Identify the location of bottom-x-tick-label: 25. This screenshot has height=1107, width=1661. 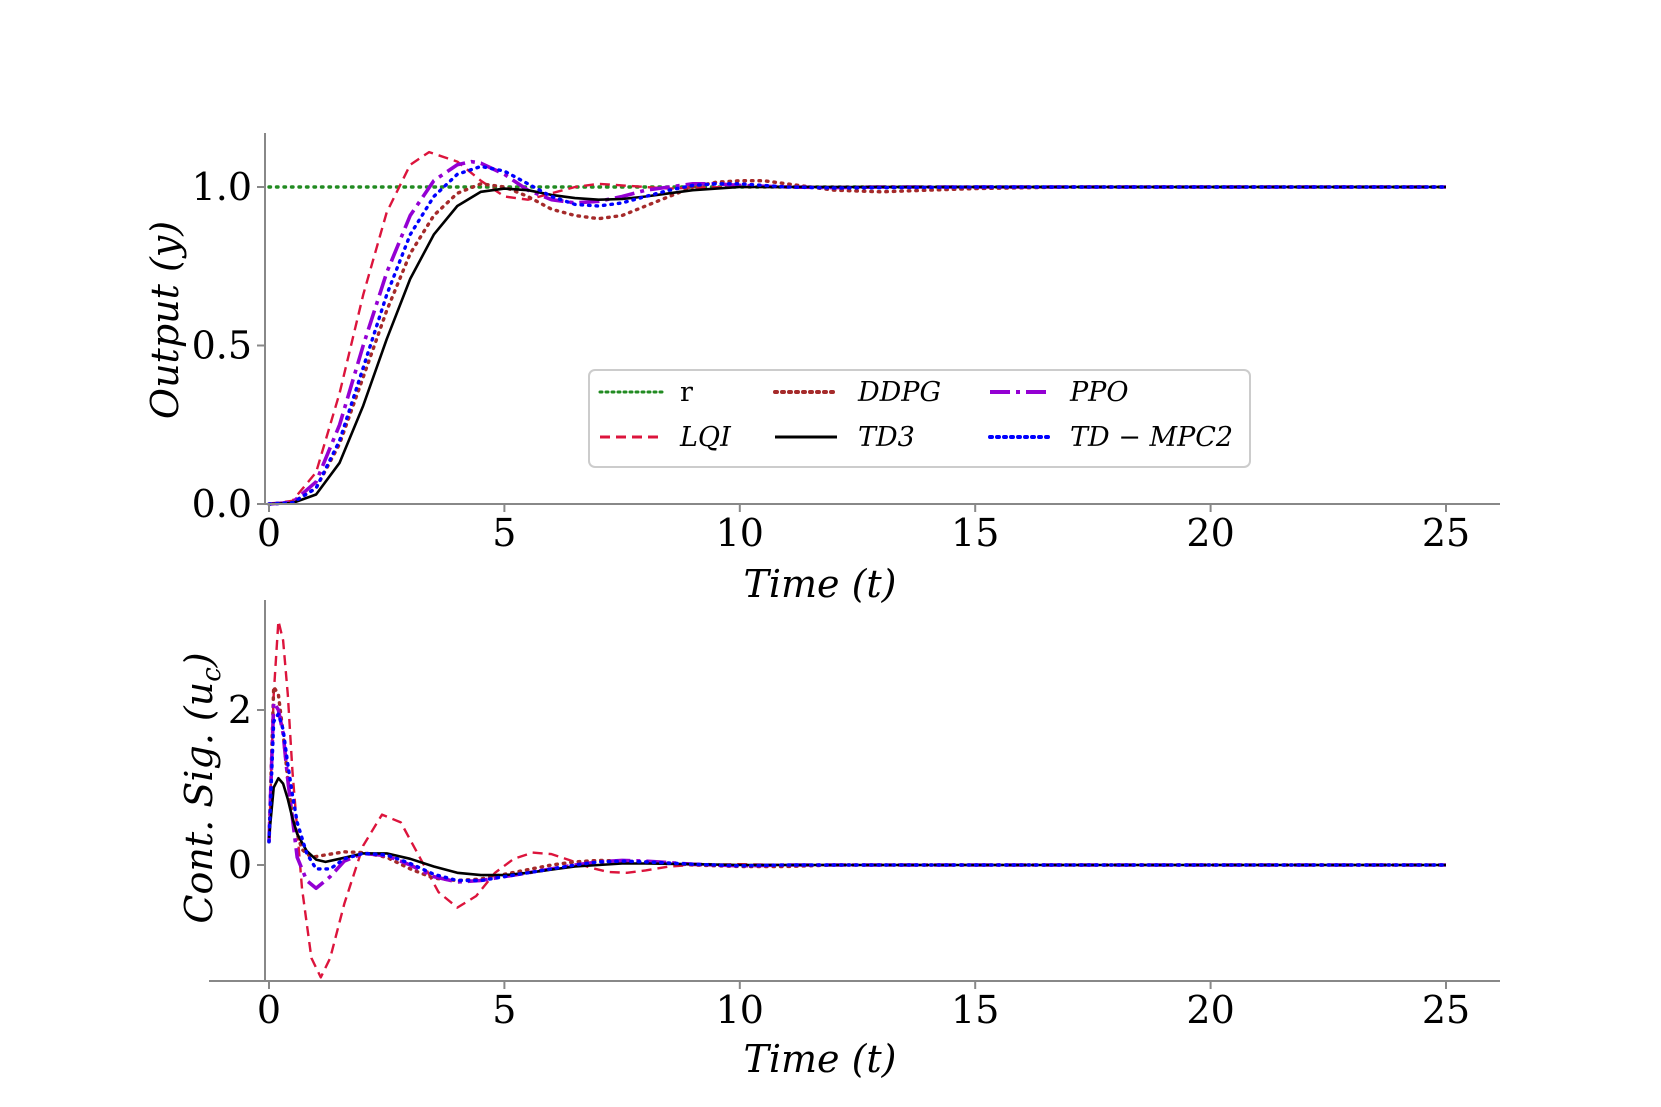
(1446, 1010).